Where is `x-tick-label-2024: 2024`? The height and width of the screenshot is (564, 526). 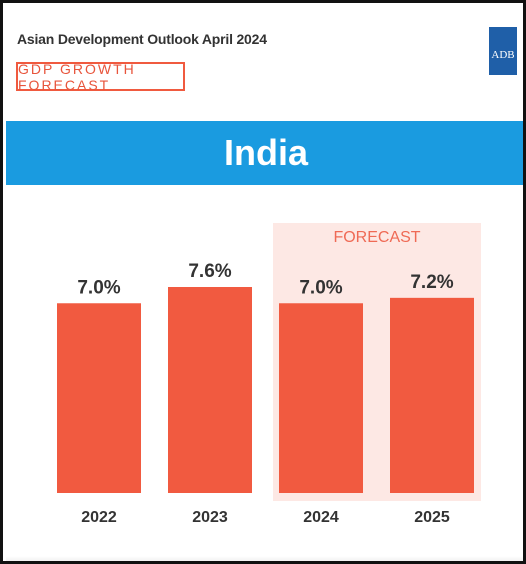 x-tick-label-2024: 2024 is located at coordinates (321, 517).